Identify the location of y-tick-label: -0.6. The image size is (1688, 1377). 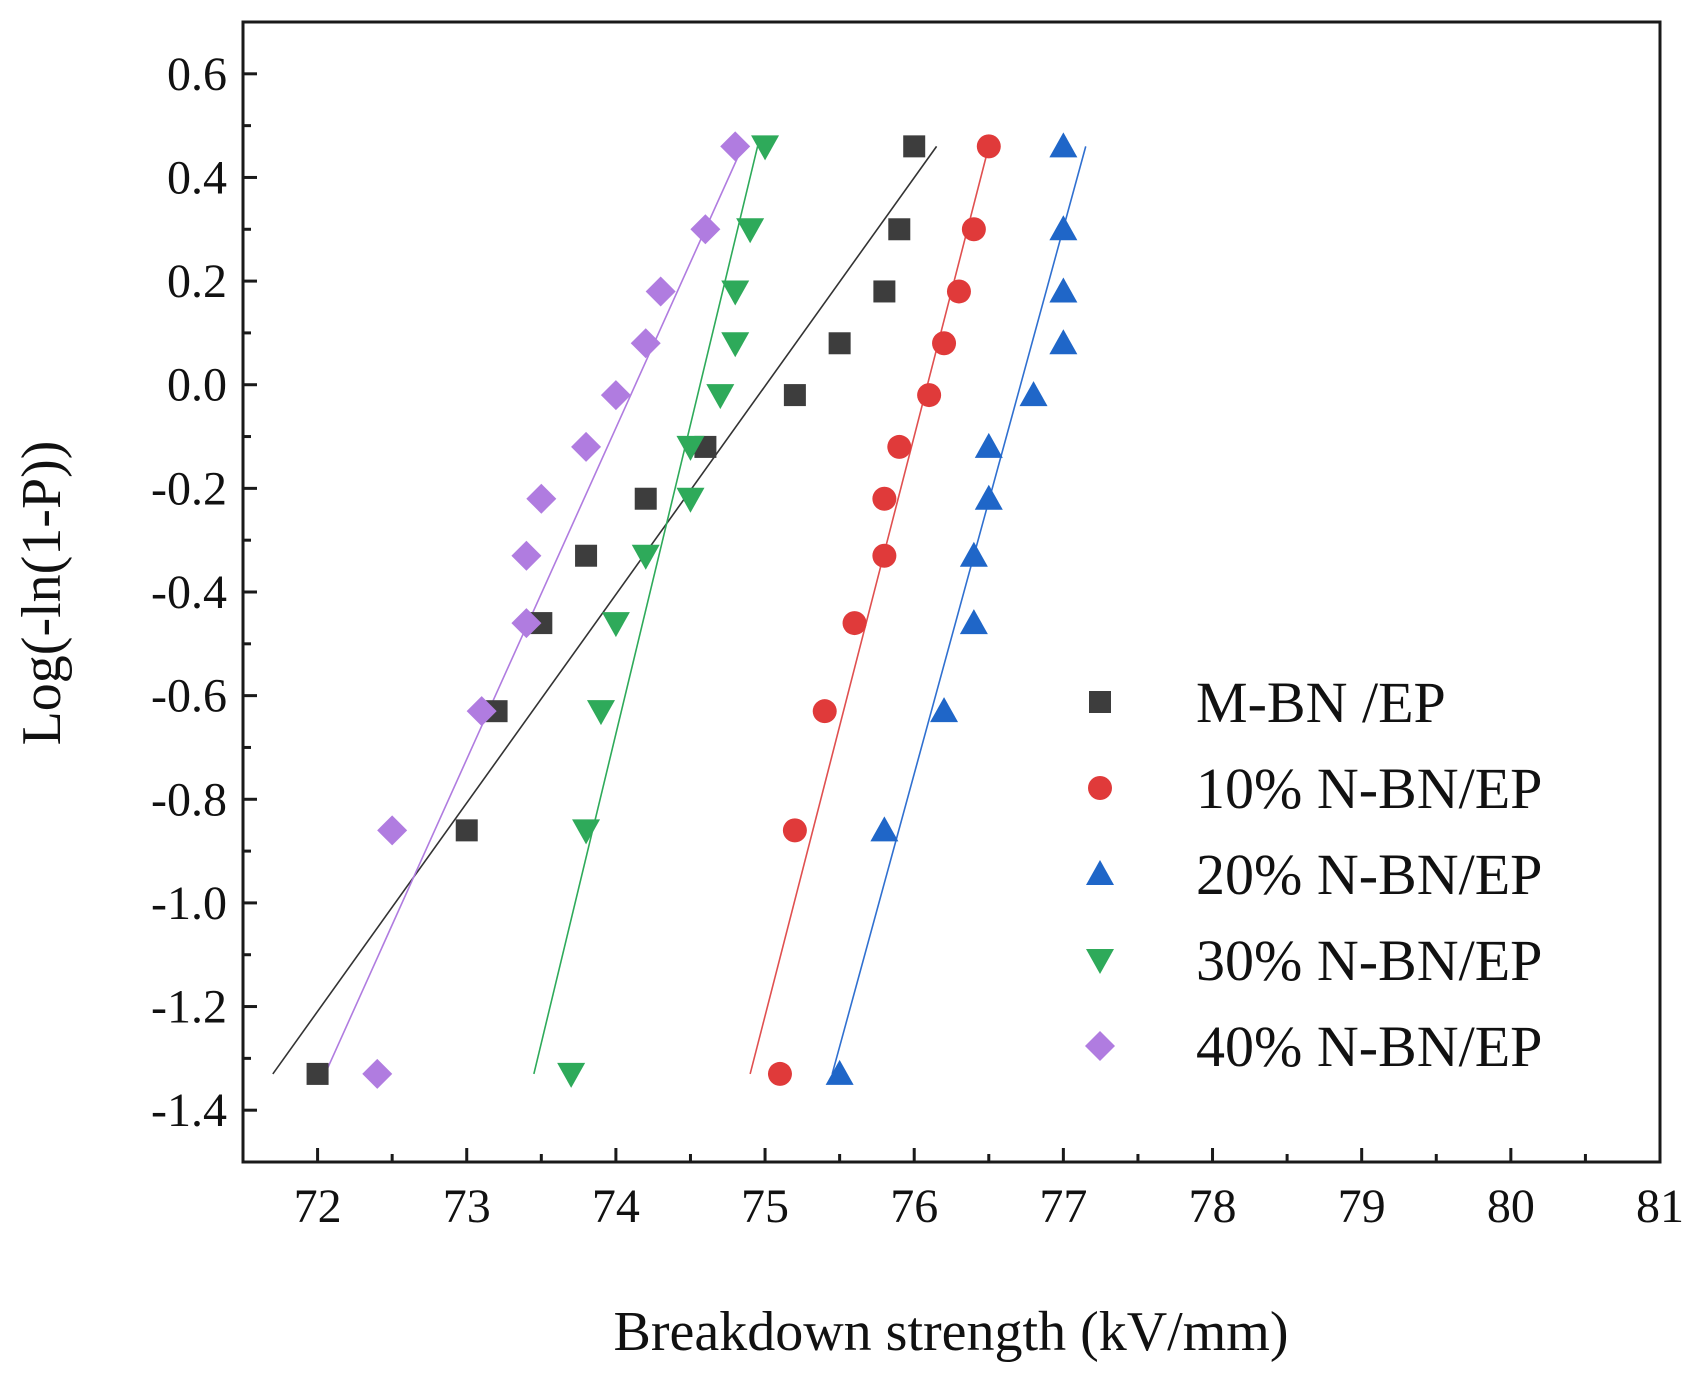
(189, 696).